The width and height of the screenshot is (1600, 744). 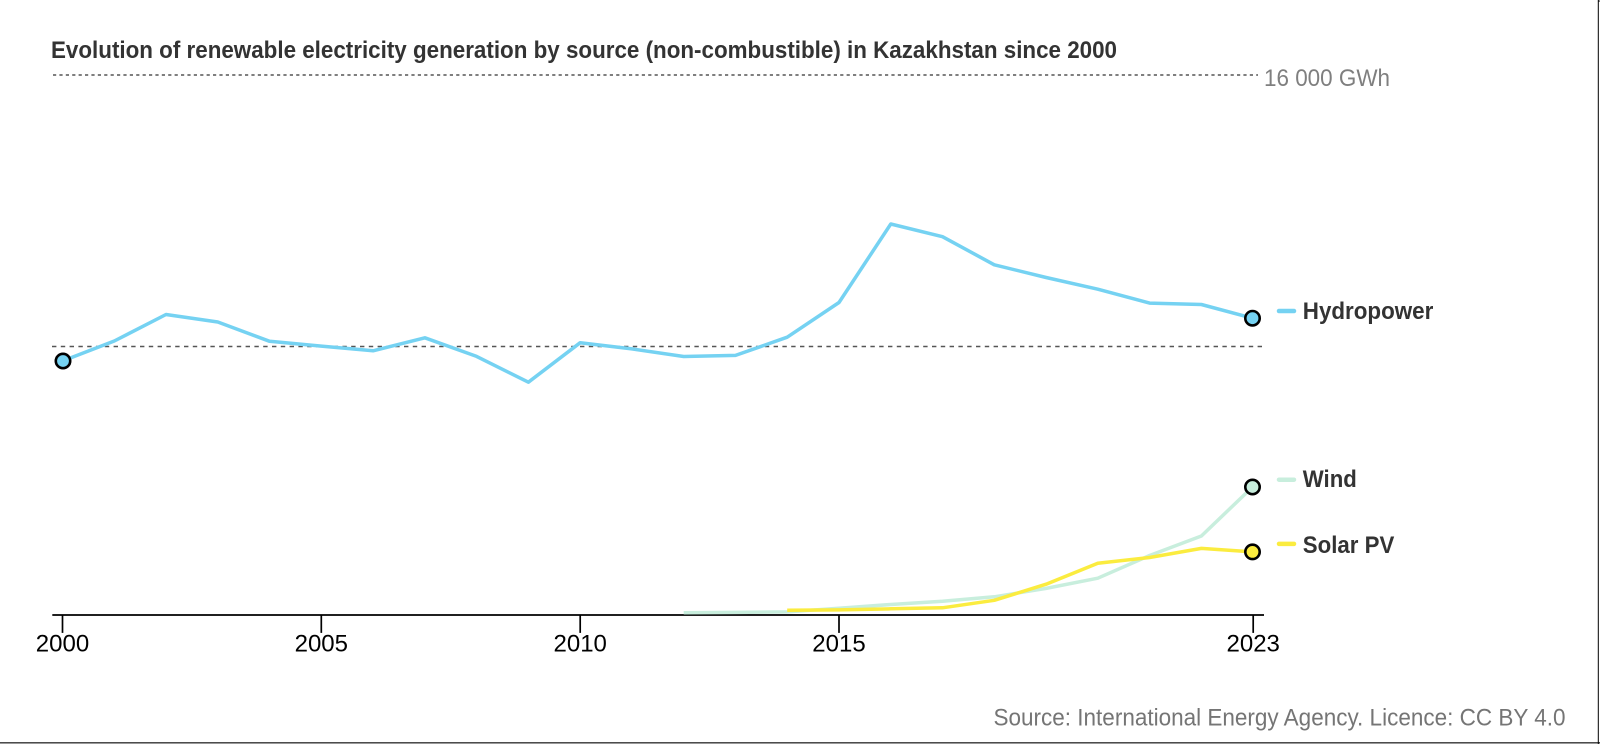 I want to click on svg-text: 16 000 GWh, so click(x=1327, y=78).